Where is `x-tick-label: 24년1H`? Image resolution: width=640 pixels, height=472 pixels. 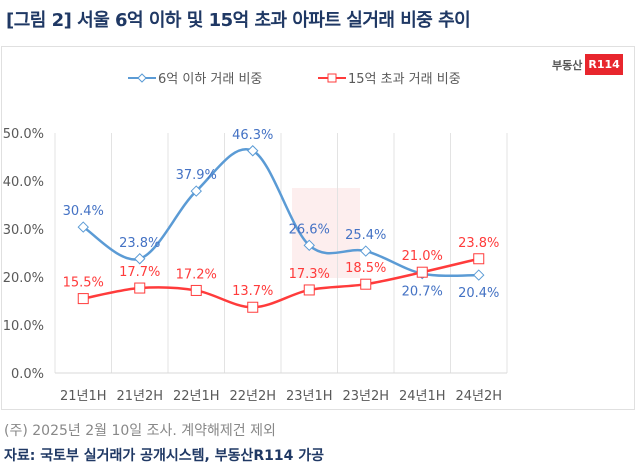
x-tick-label: 24년1H is located at coordinates (422, 396).